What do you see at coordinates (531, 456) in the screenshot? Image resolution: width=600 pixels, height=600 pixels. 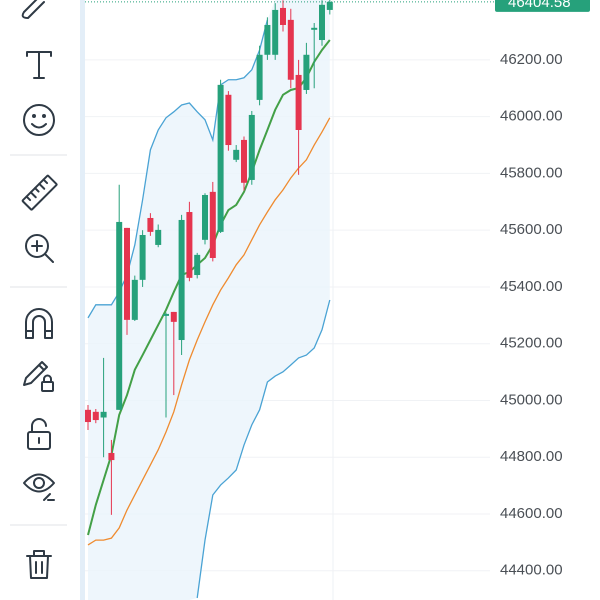 I see `y-tick-label: 44800.00` at bounding box center [531, 456].